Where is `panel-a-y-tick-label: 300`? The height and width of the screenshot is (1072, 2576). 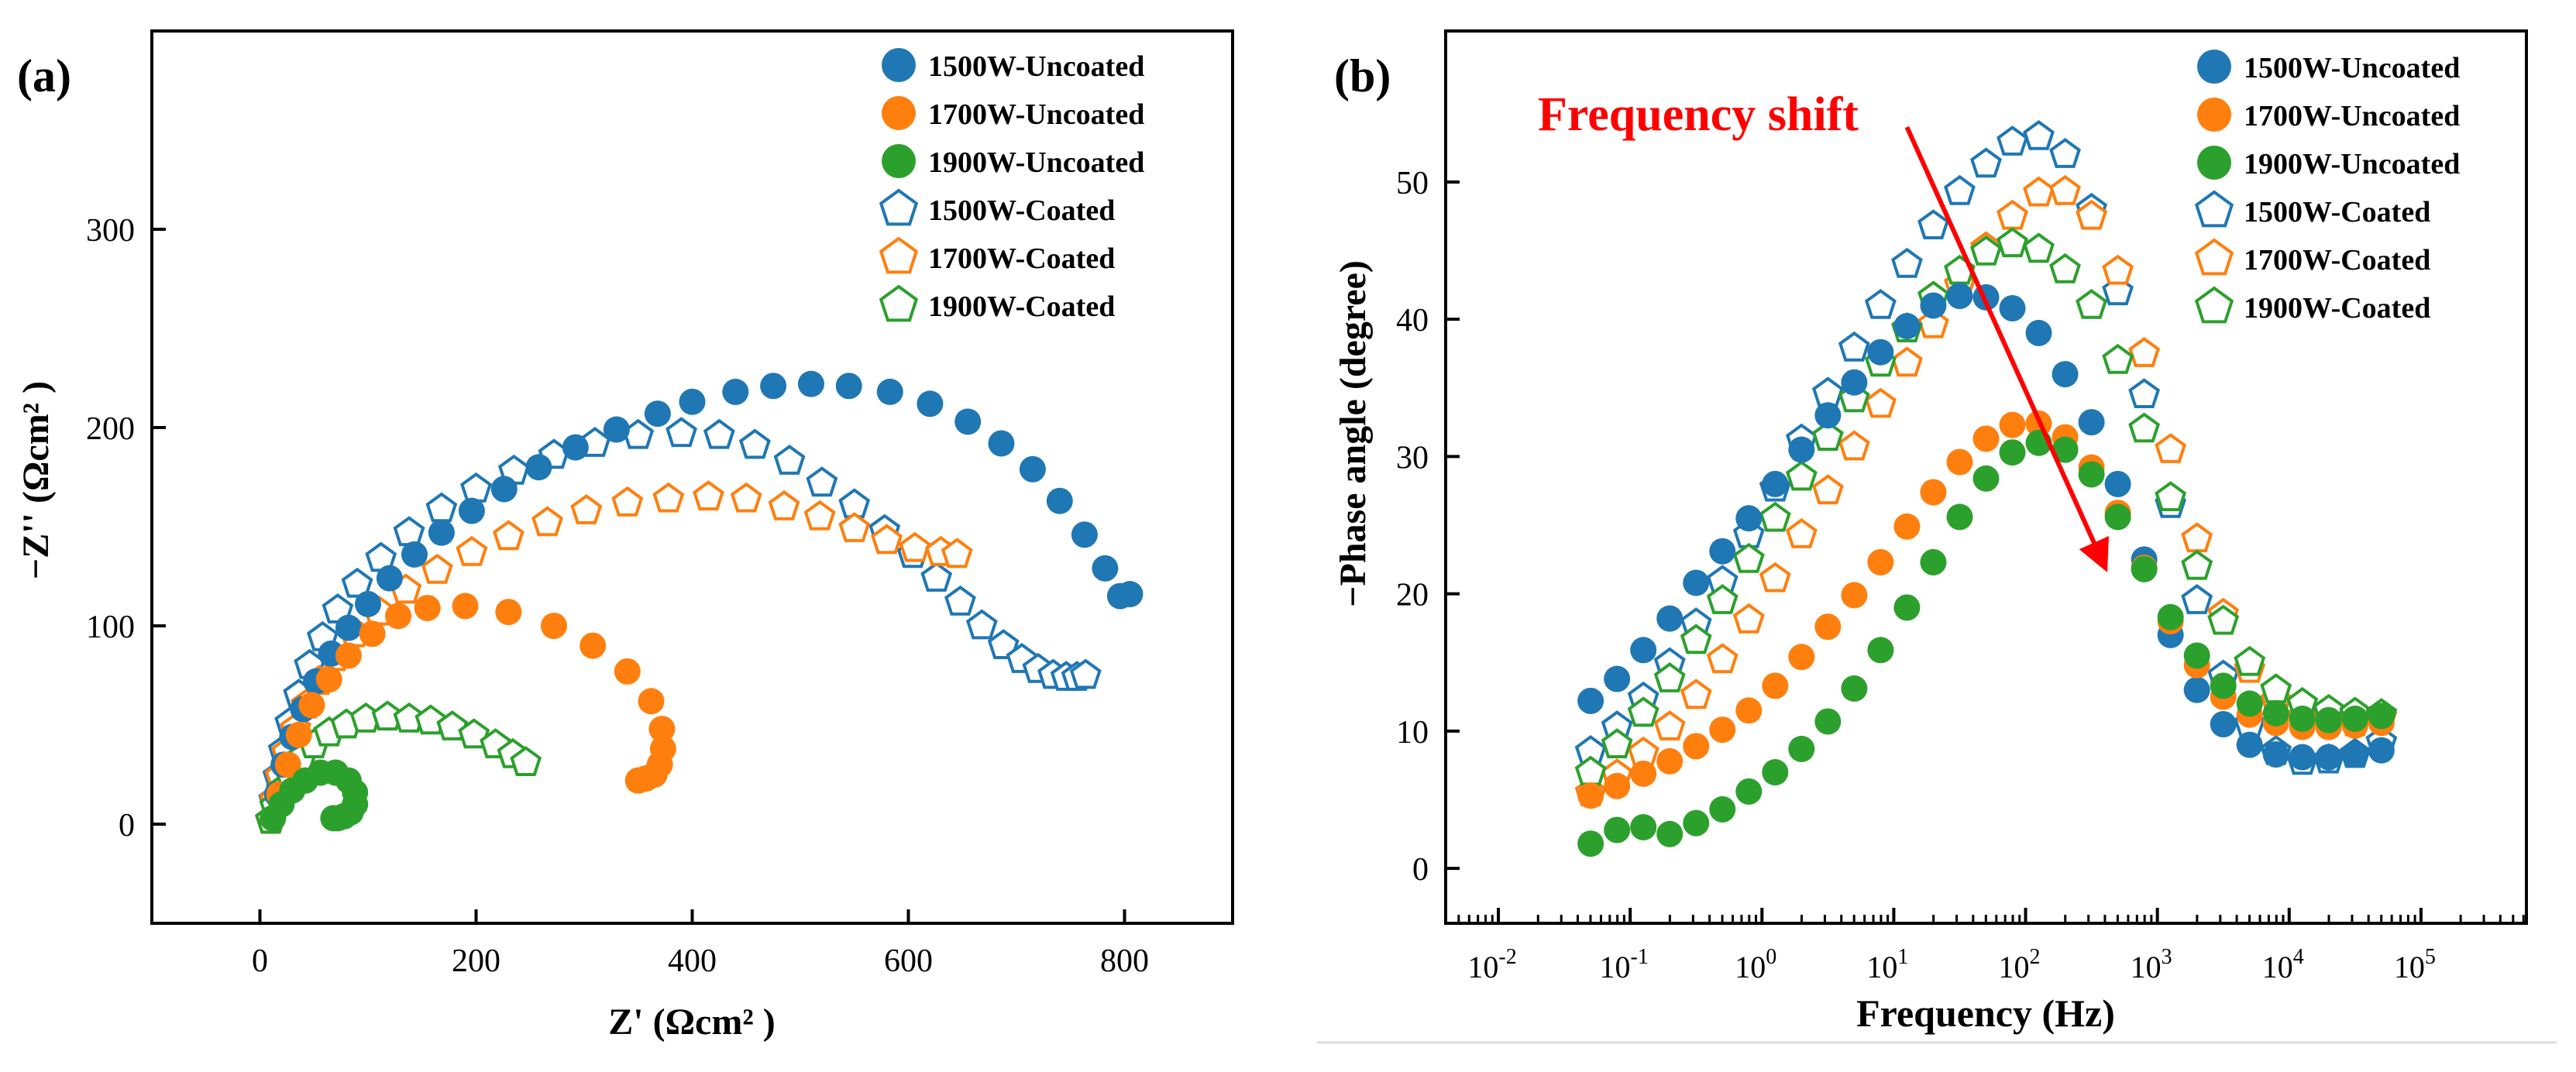
panel-a-y-tick-label: 300 is located at coordinates (110, 231).